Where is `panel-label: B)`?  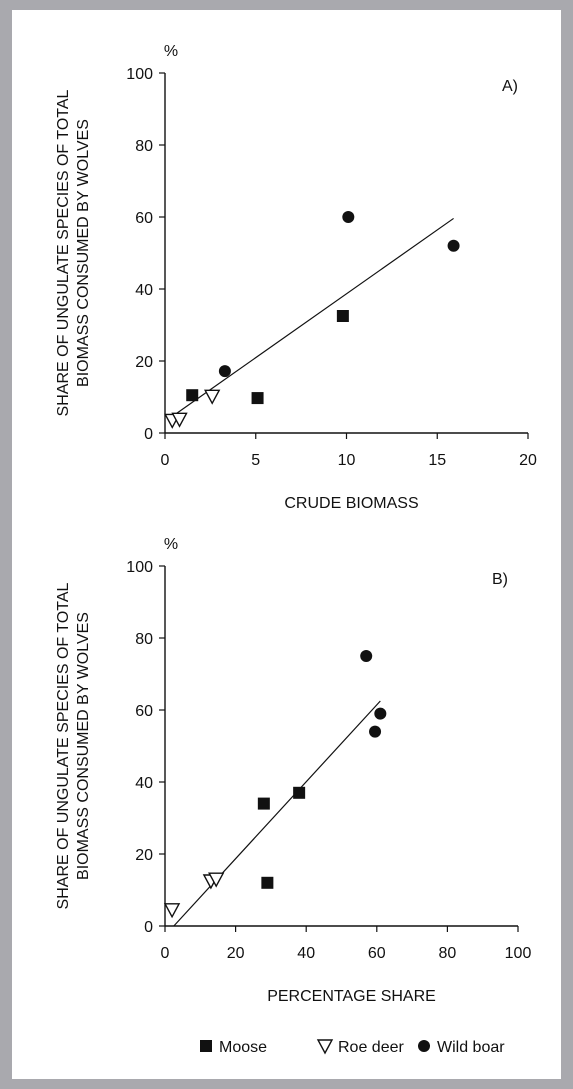
panel-label: B) is located at coordinates (500, 579).